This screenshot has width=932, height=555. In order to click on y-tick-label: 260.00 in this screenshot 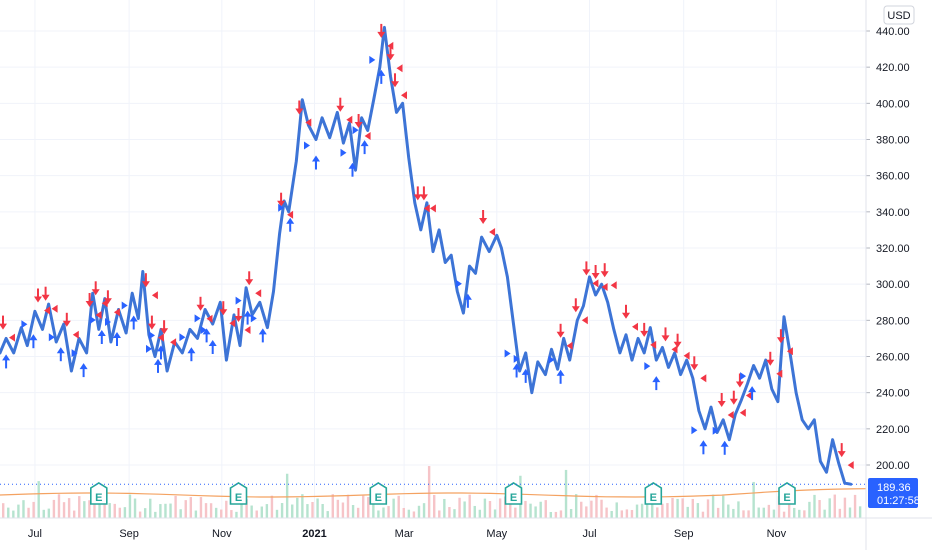, I will do `click(893, 358)`.